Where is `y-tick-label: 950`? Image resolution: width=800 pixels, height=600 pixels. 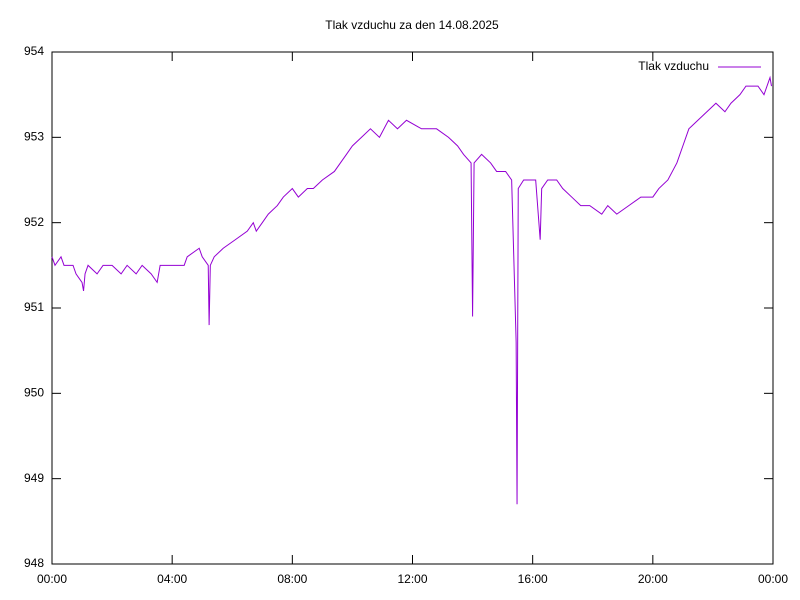
y-tick-label: 950 is located at coordinates (34, 393).